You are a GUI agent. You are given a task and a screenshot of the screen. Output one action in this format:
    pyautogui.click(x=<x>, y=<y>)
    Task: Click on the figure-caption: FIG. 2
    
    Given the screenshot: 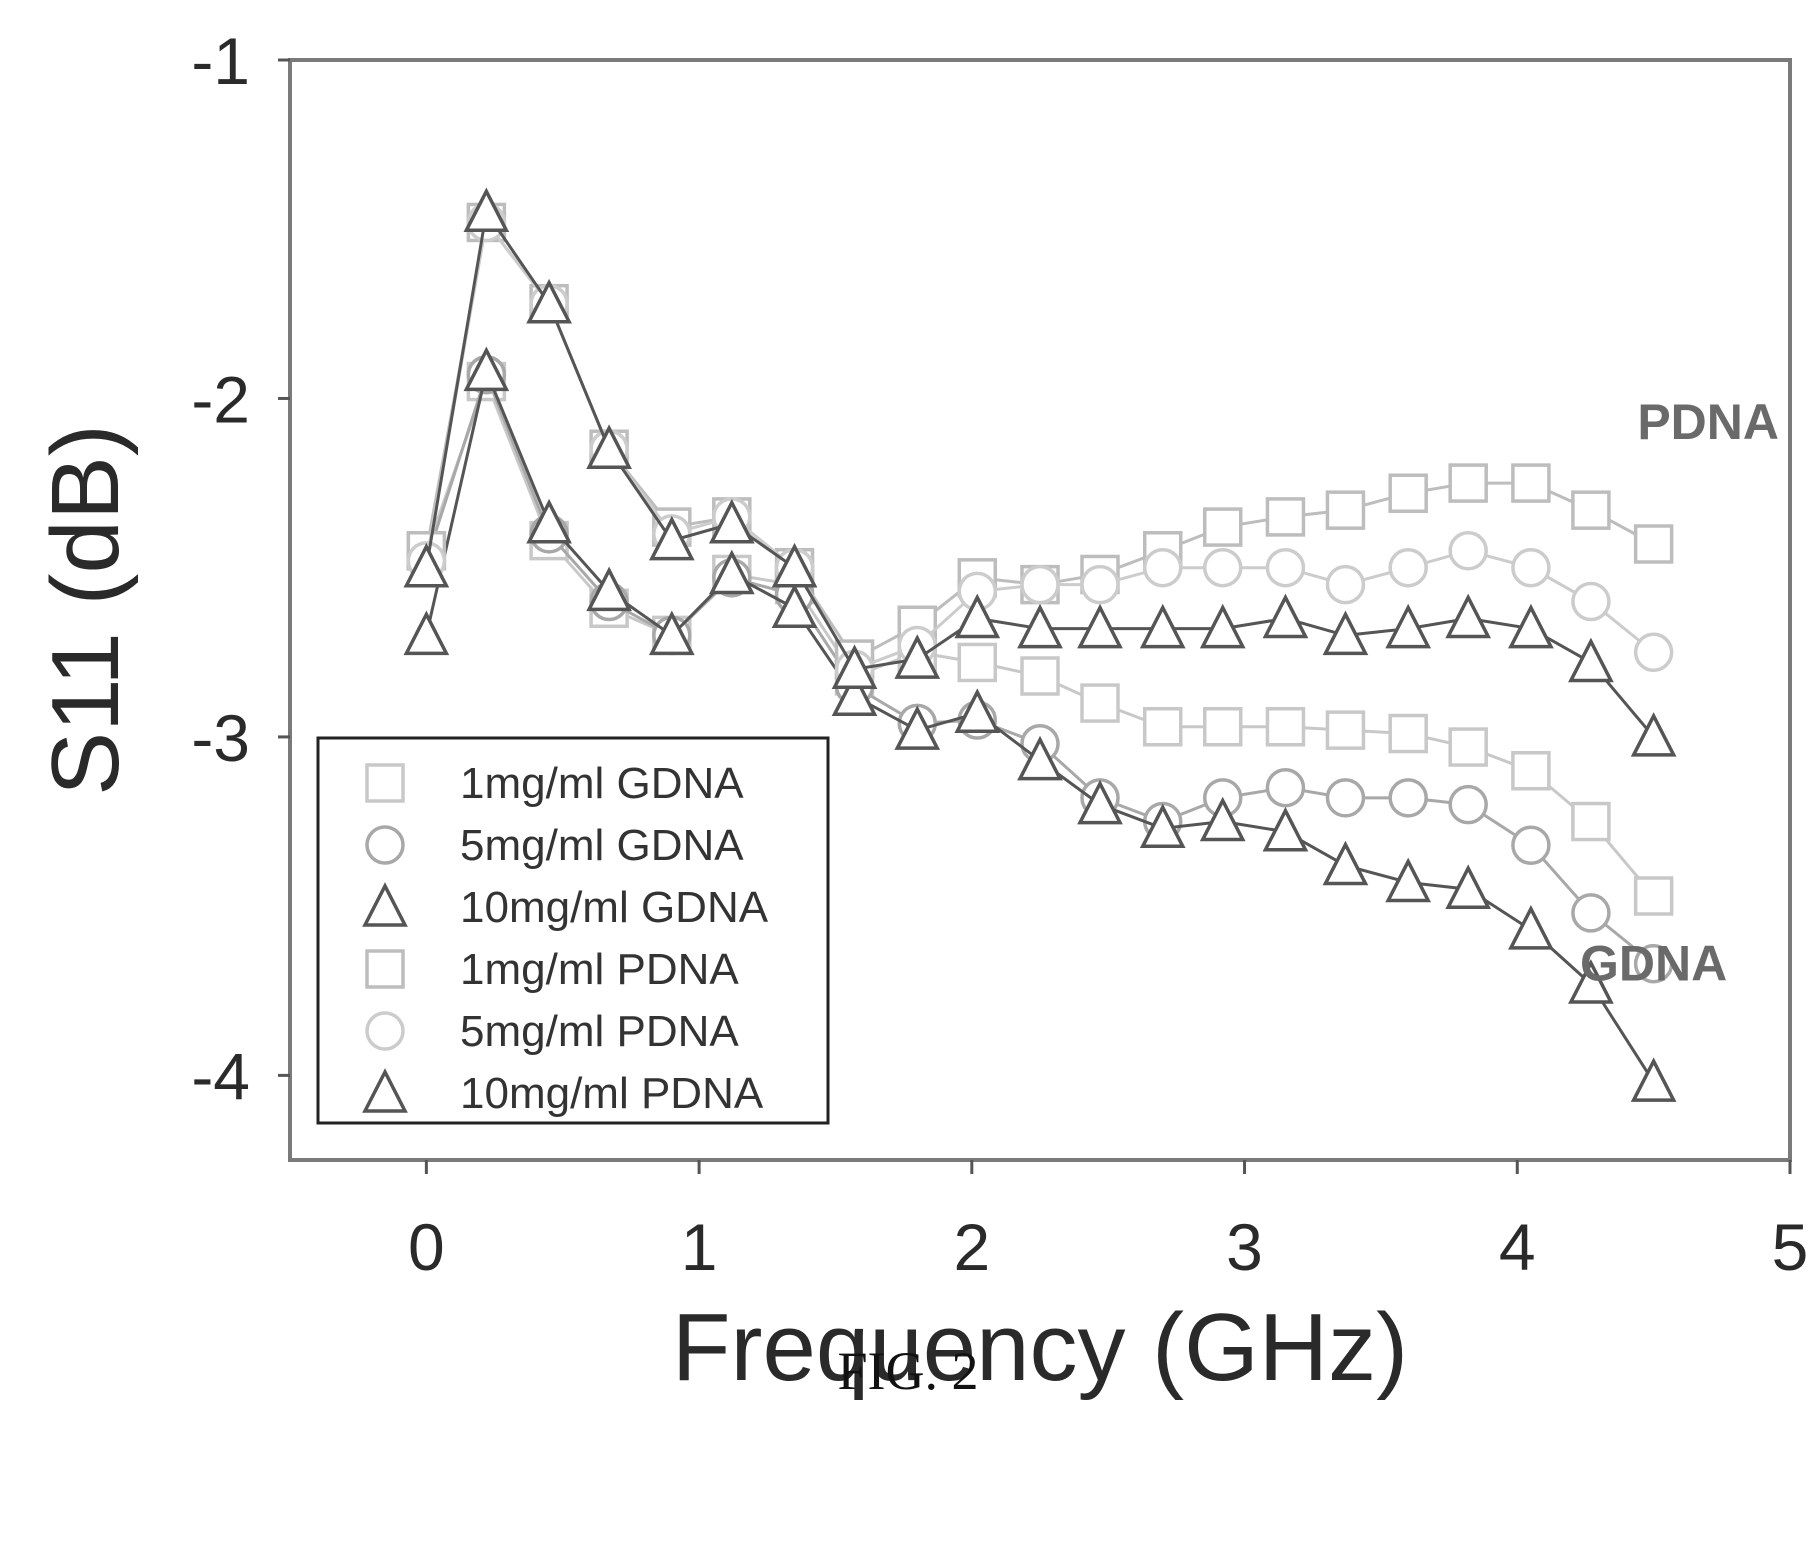 What is the action you would take?
    pyautogui.click(x=908, y=1371)
    